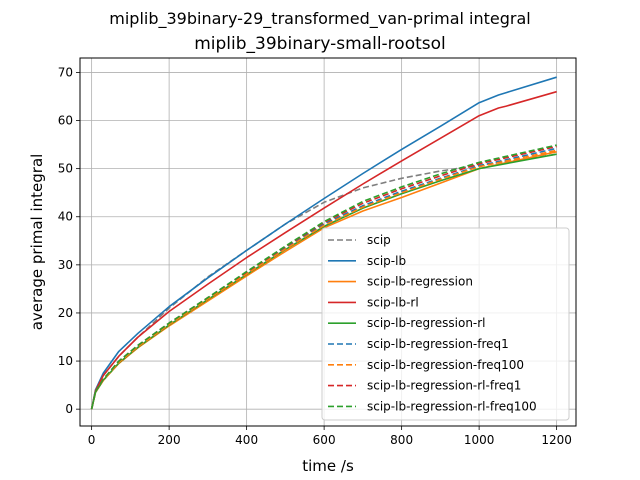 Image resolution: width=640 pixels, height=480 pixels. What do you see at coordinates (65, 72) in the screenshot?
I see `y-tick-label: 70` at bounding box center [65, 72].